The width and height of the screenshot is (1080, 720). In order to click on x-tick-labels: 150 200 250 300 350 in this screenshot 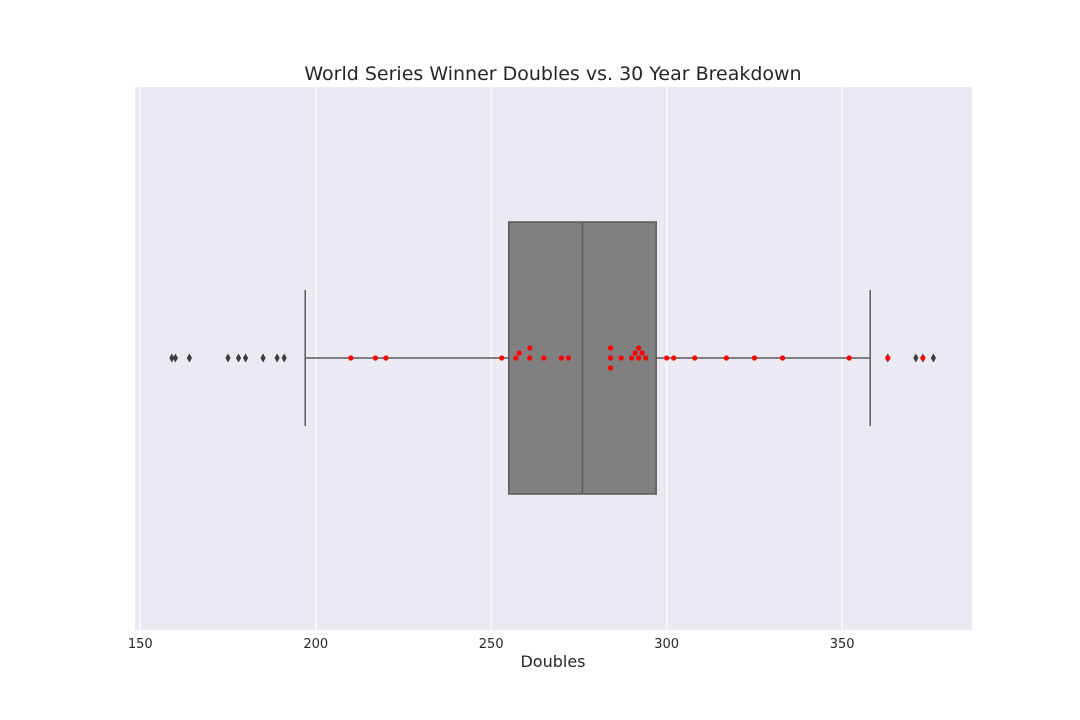, I will do `click(491, 644)`.